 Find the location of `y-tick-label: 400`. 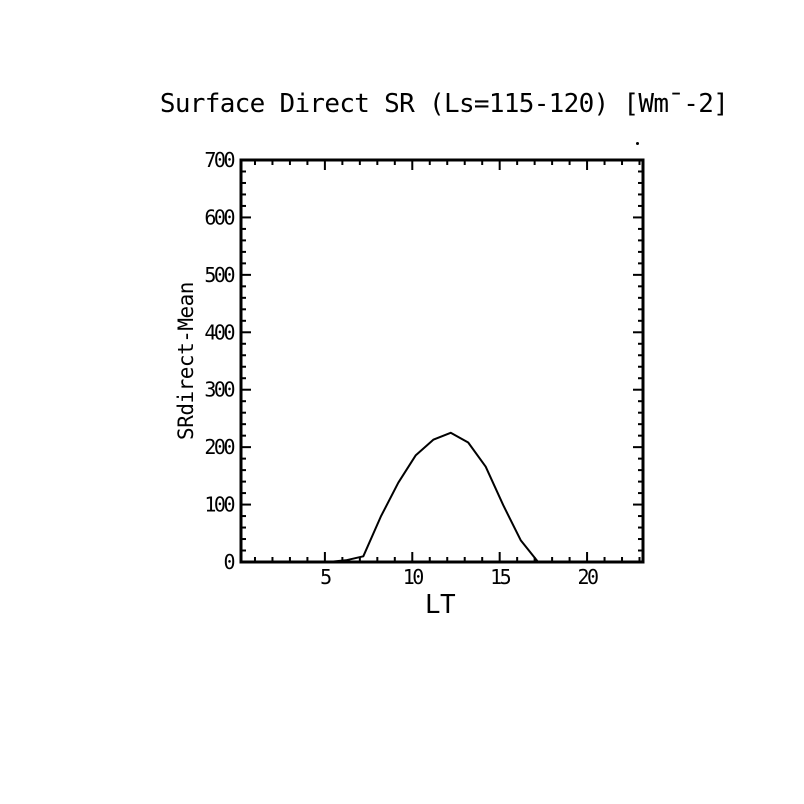

y-tick-label: 400 is located at coordinates (219, 332).